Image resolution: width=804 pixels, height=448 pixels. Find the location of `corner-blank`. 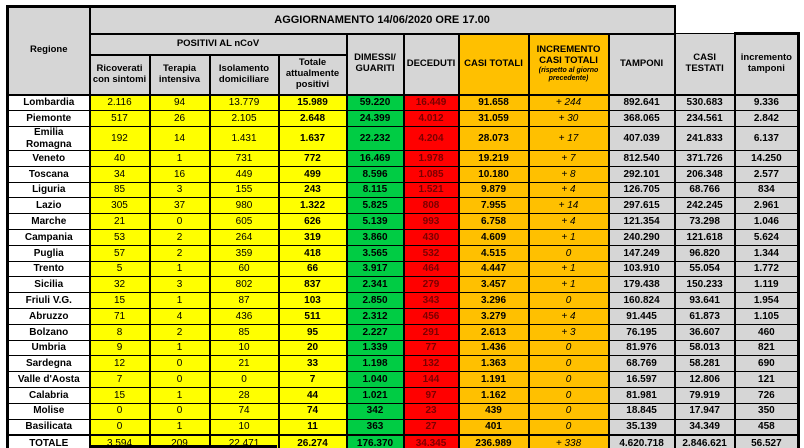

corner-blank is located at coordinates (705, 20).